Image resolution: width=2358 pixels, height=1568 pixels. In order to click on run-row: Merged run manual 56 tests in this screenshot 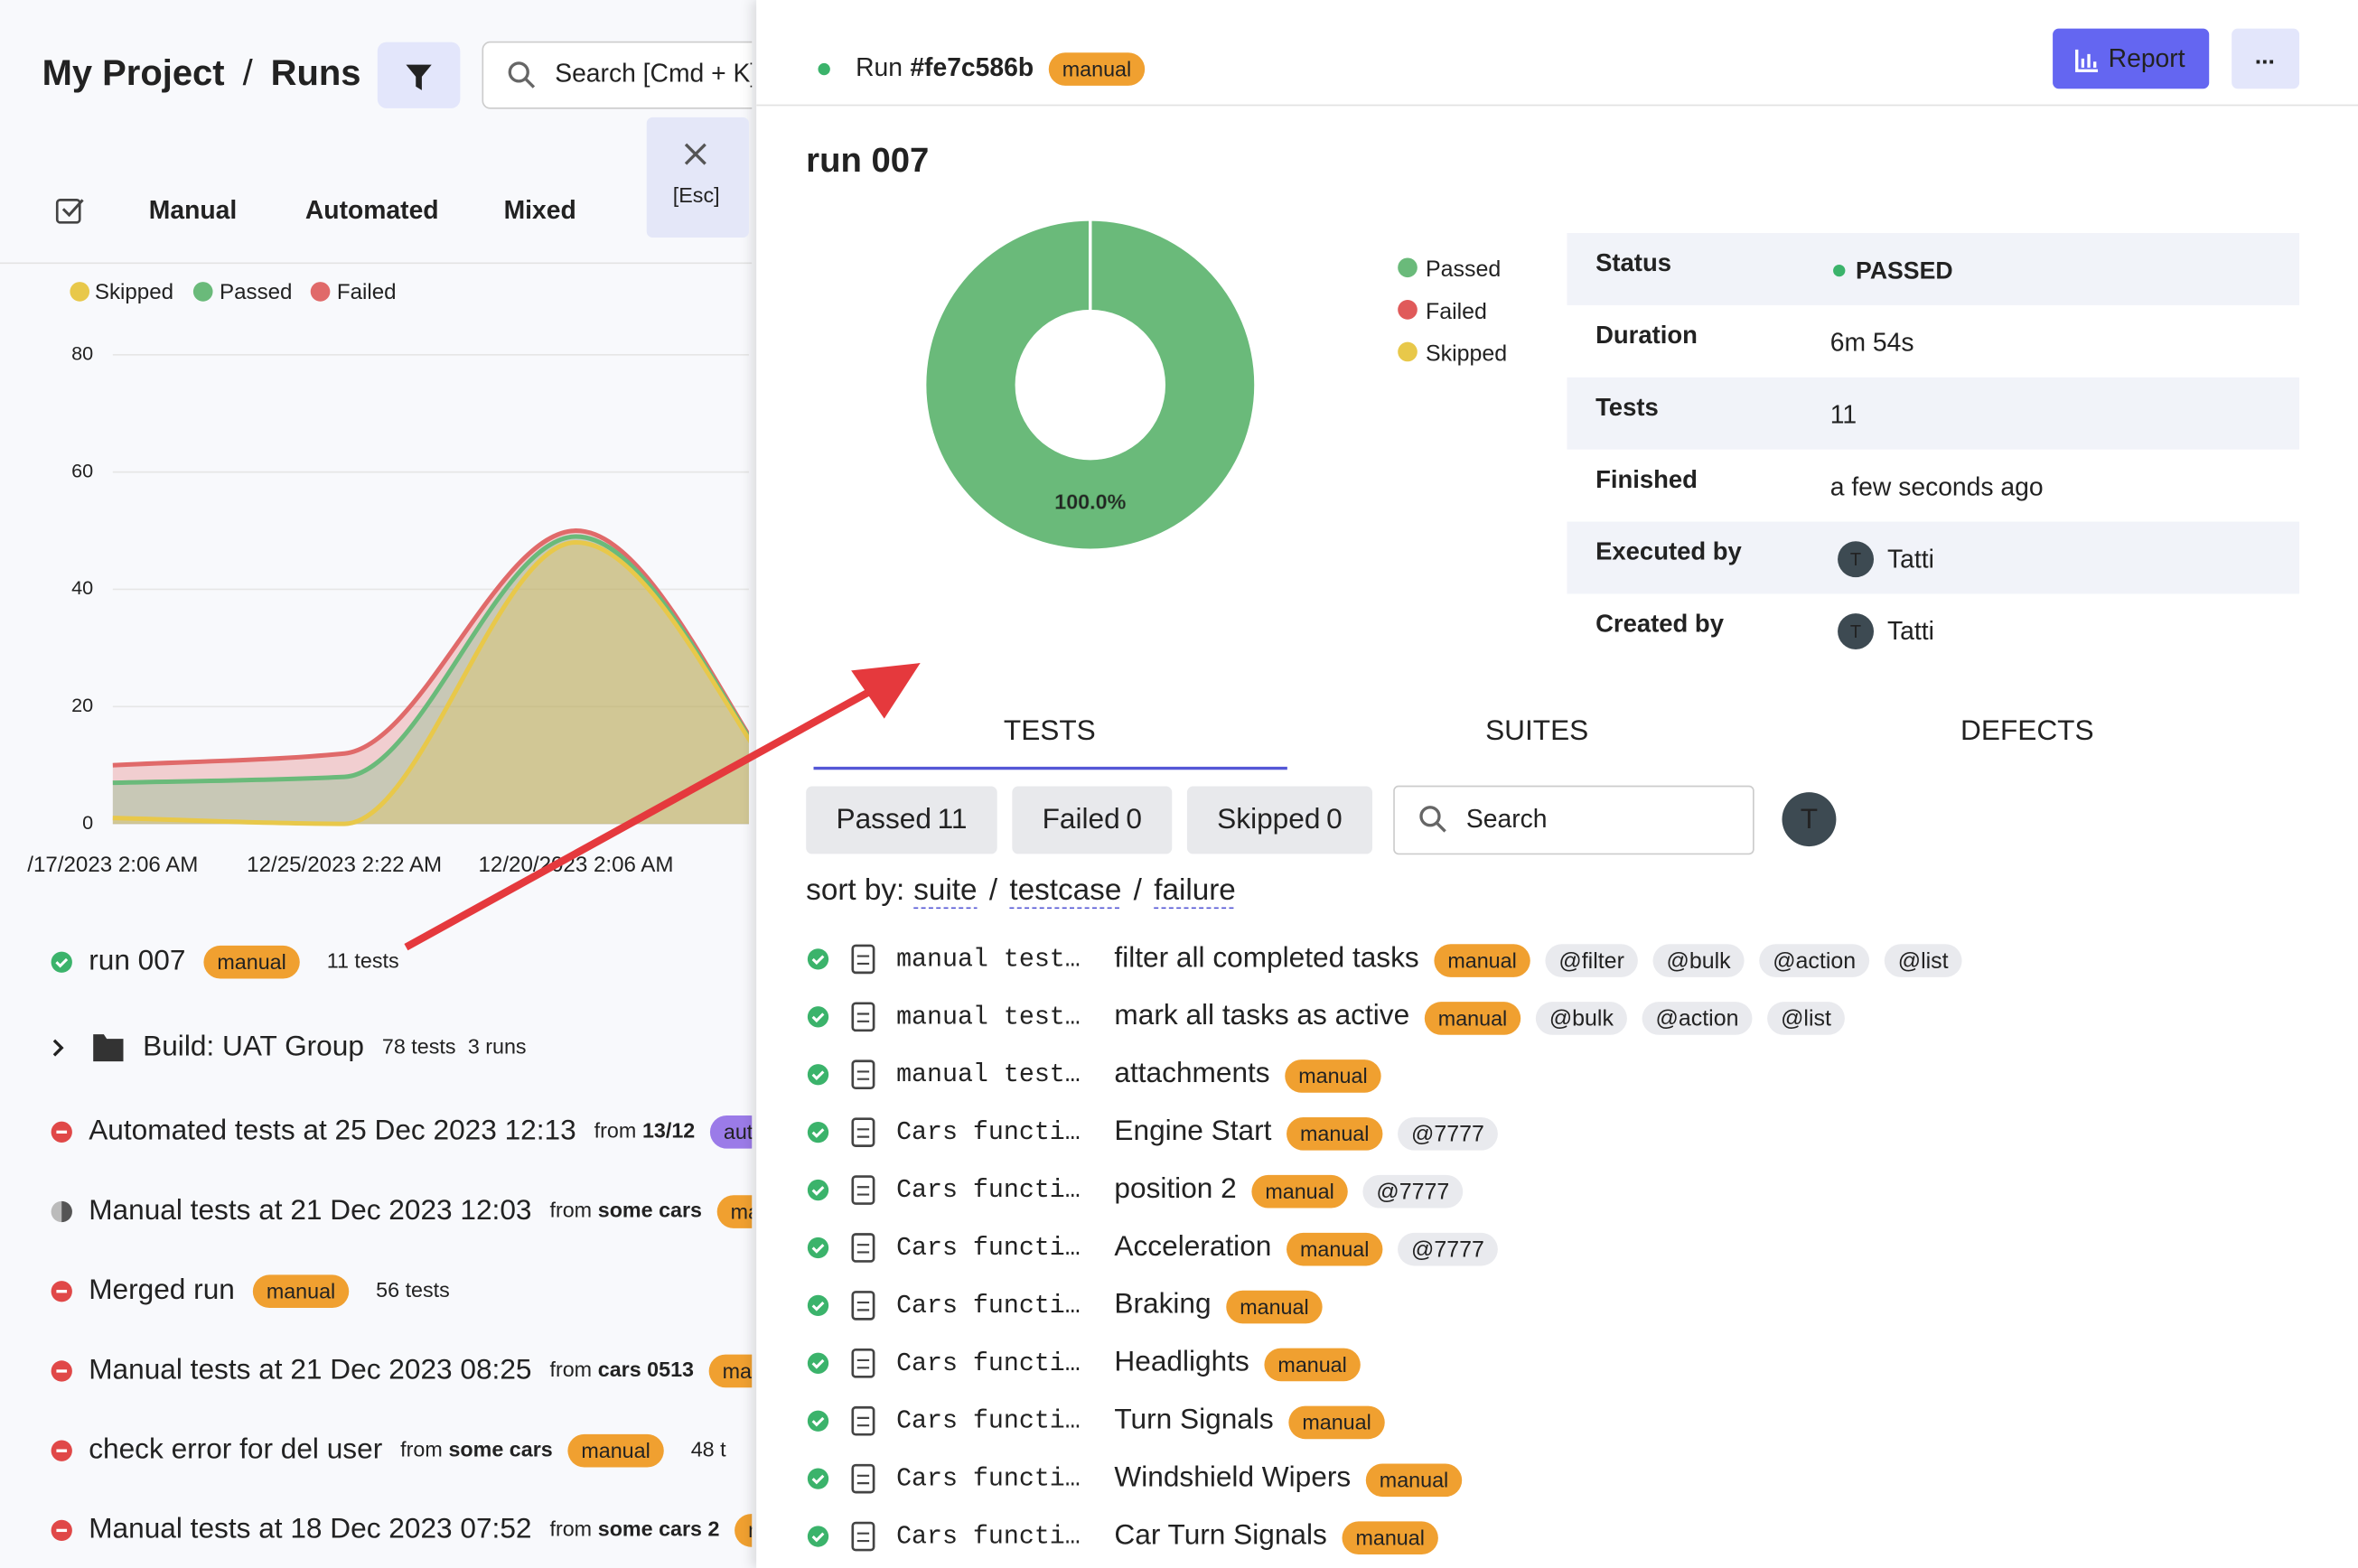, I will do `click(250, 1291)`.